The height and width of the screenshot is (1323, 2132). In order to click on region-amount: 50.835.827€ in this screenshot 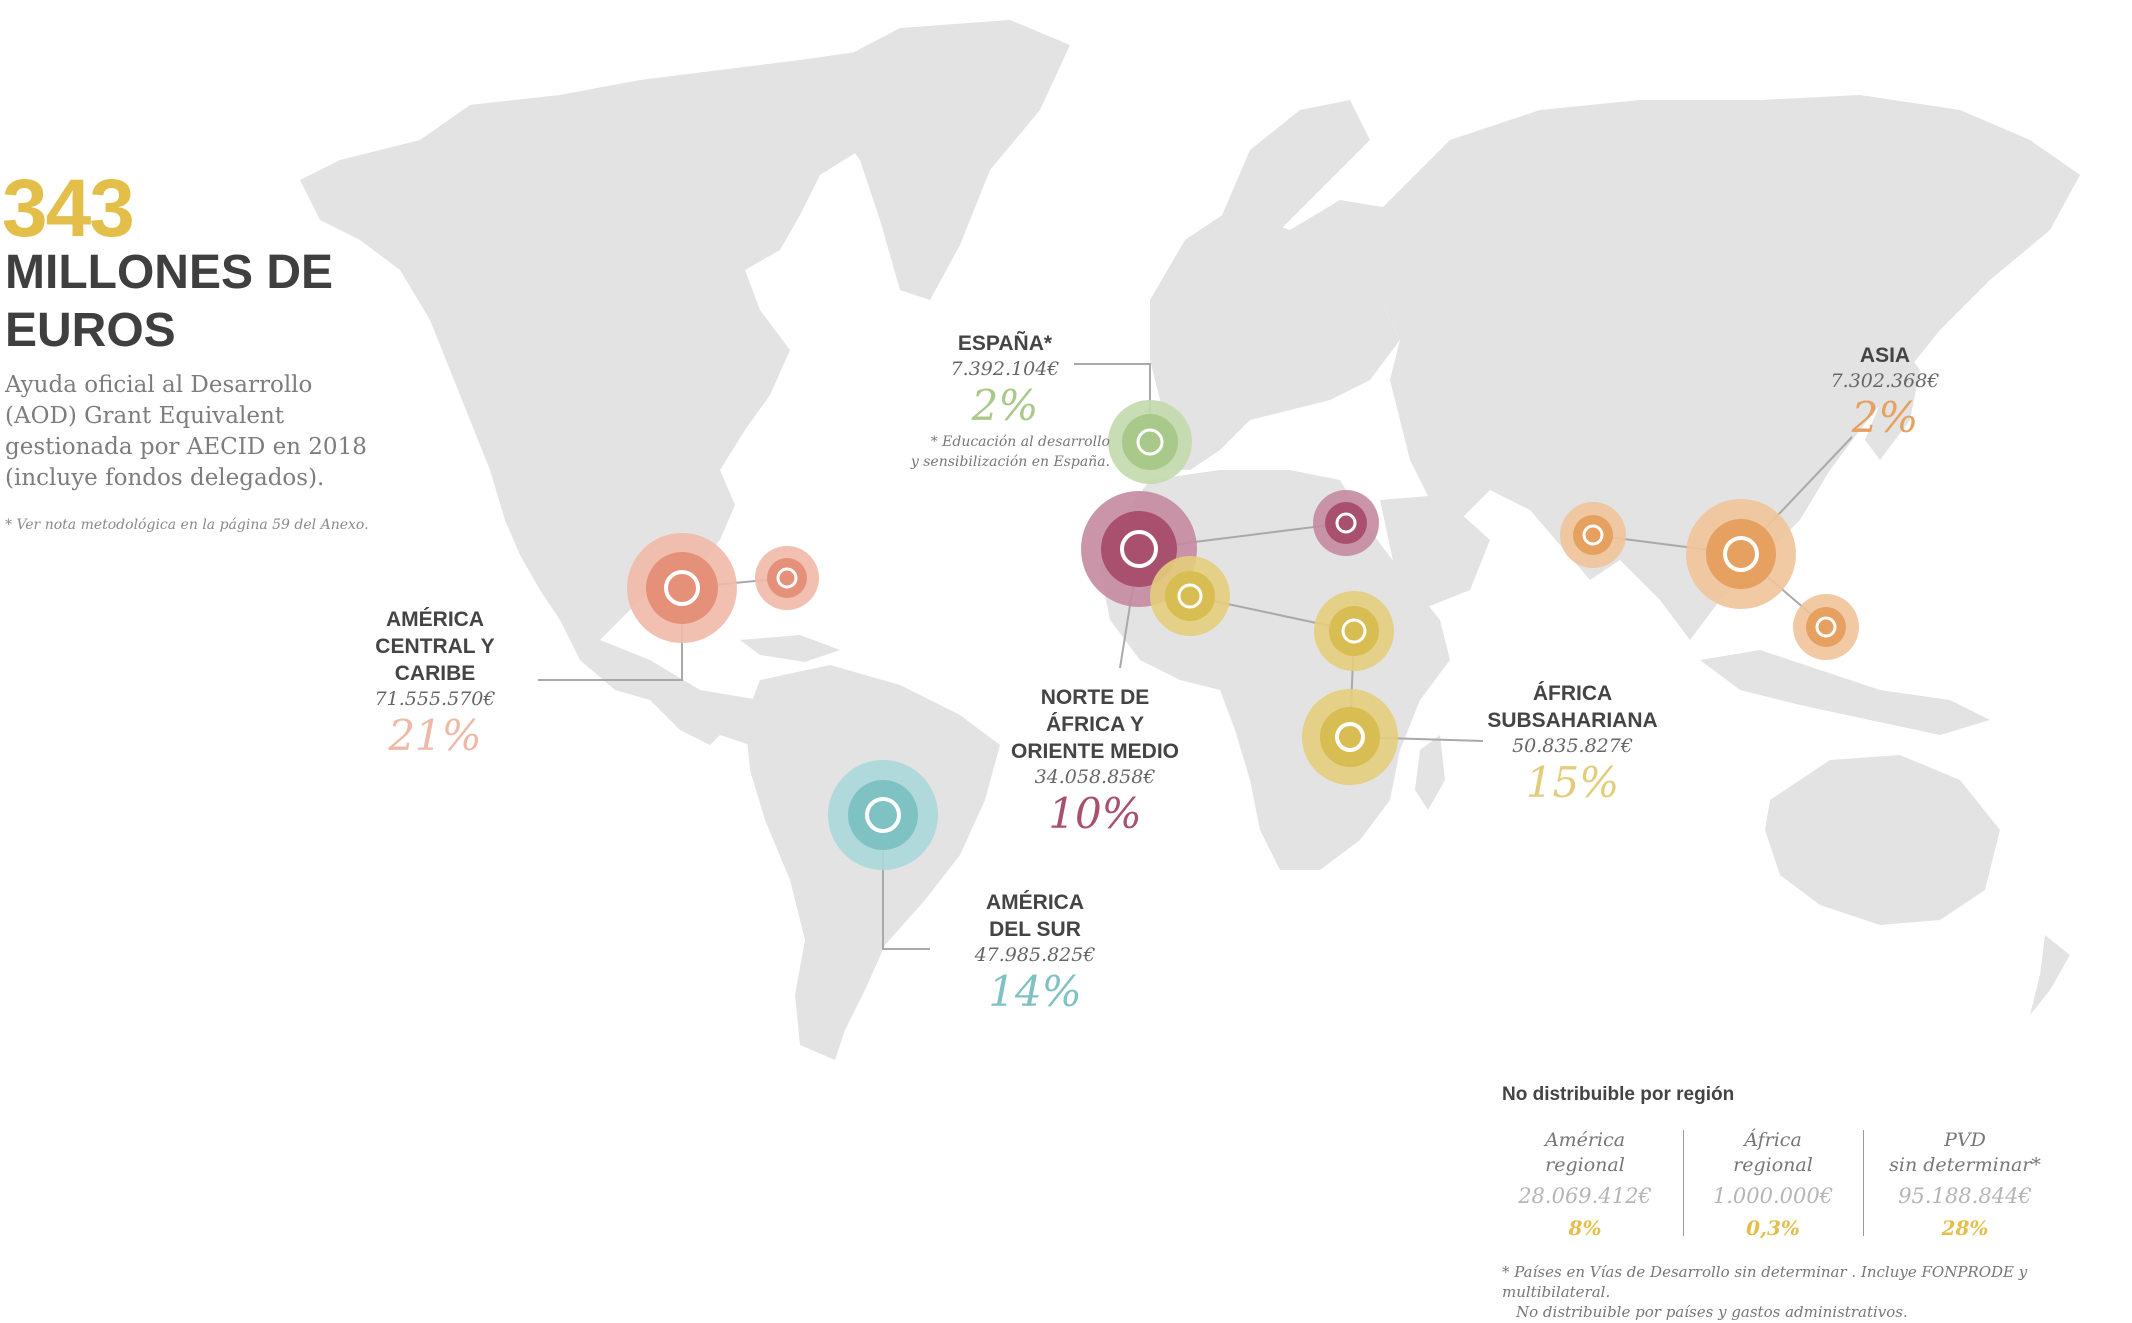, I will do `click(1572, 746)`.